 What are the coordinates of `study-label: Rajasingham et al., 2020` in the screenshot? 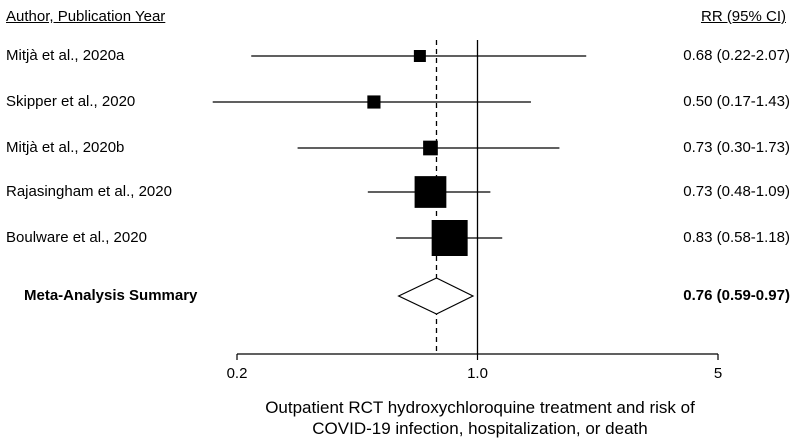 It's located at (89, 191).